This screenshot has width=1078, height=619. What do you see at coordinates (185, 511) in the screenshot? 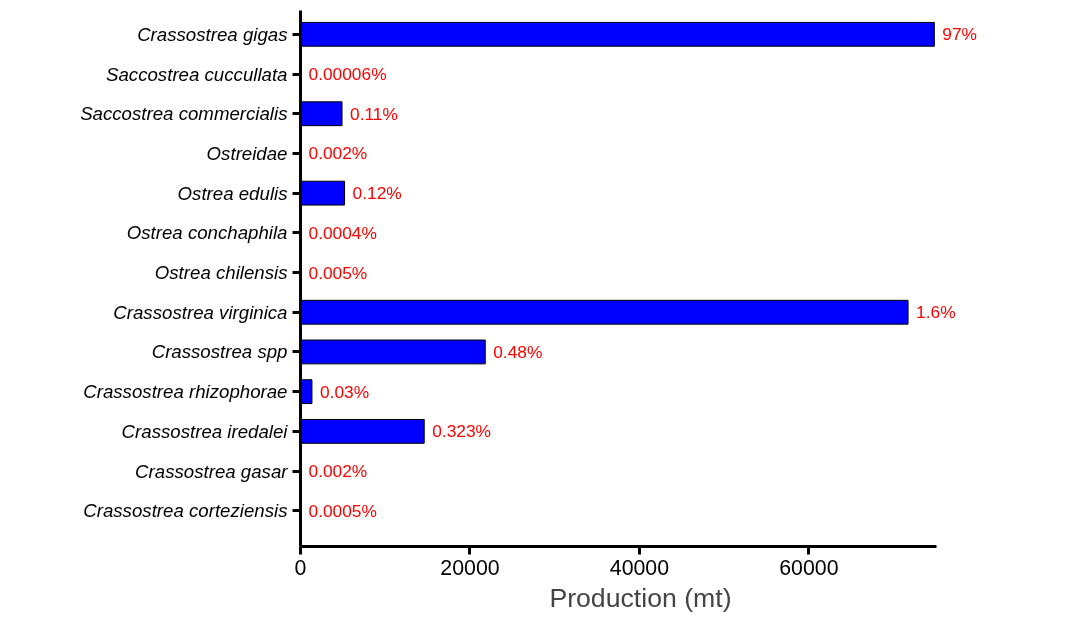
I see `y-tick-label: Crassostrea corteziensis` at bounding box center [185, 511].